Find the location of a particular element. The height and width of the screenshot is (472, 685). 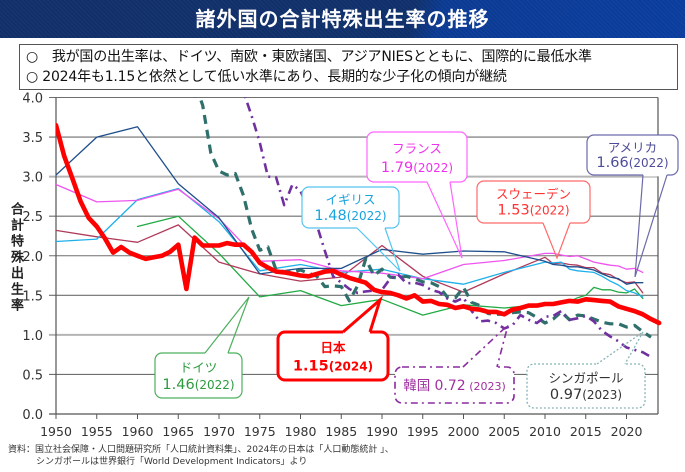

y-tick-label: 1.5 is located at coordinates (32, 296).